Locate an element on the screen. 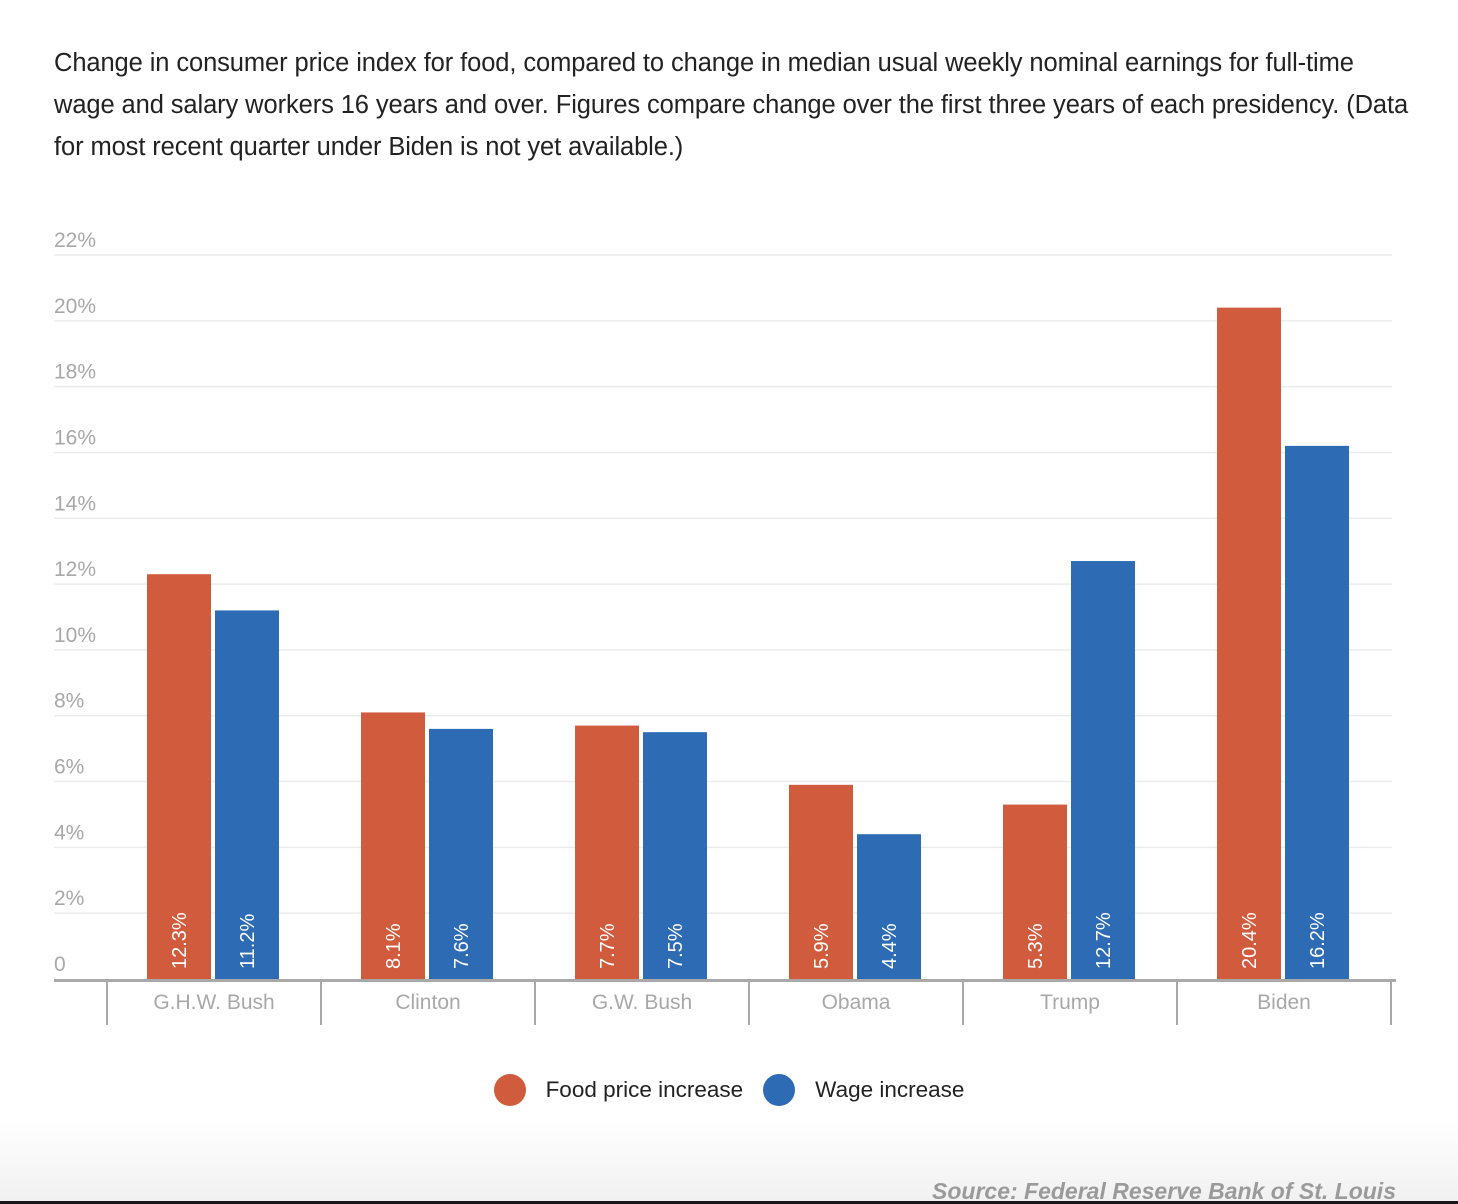  legend-label-food: Food price increase is located at coordinates (644, 1089).